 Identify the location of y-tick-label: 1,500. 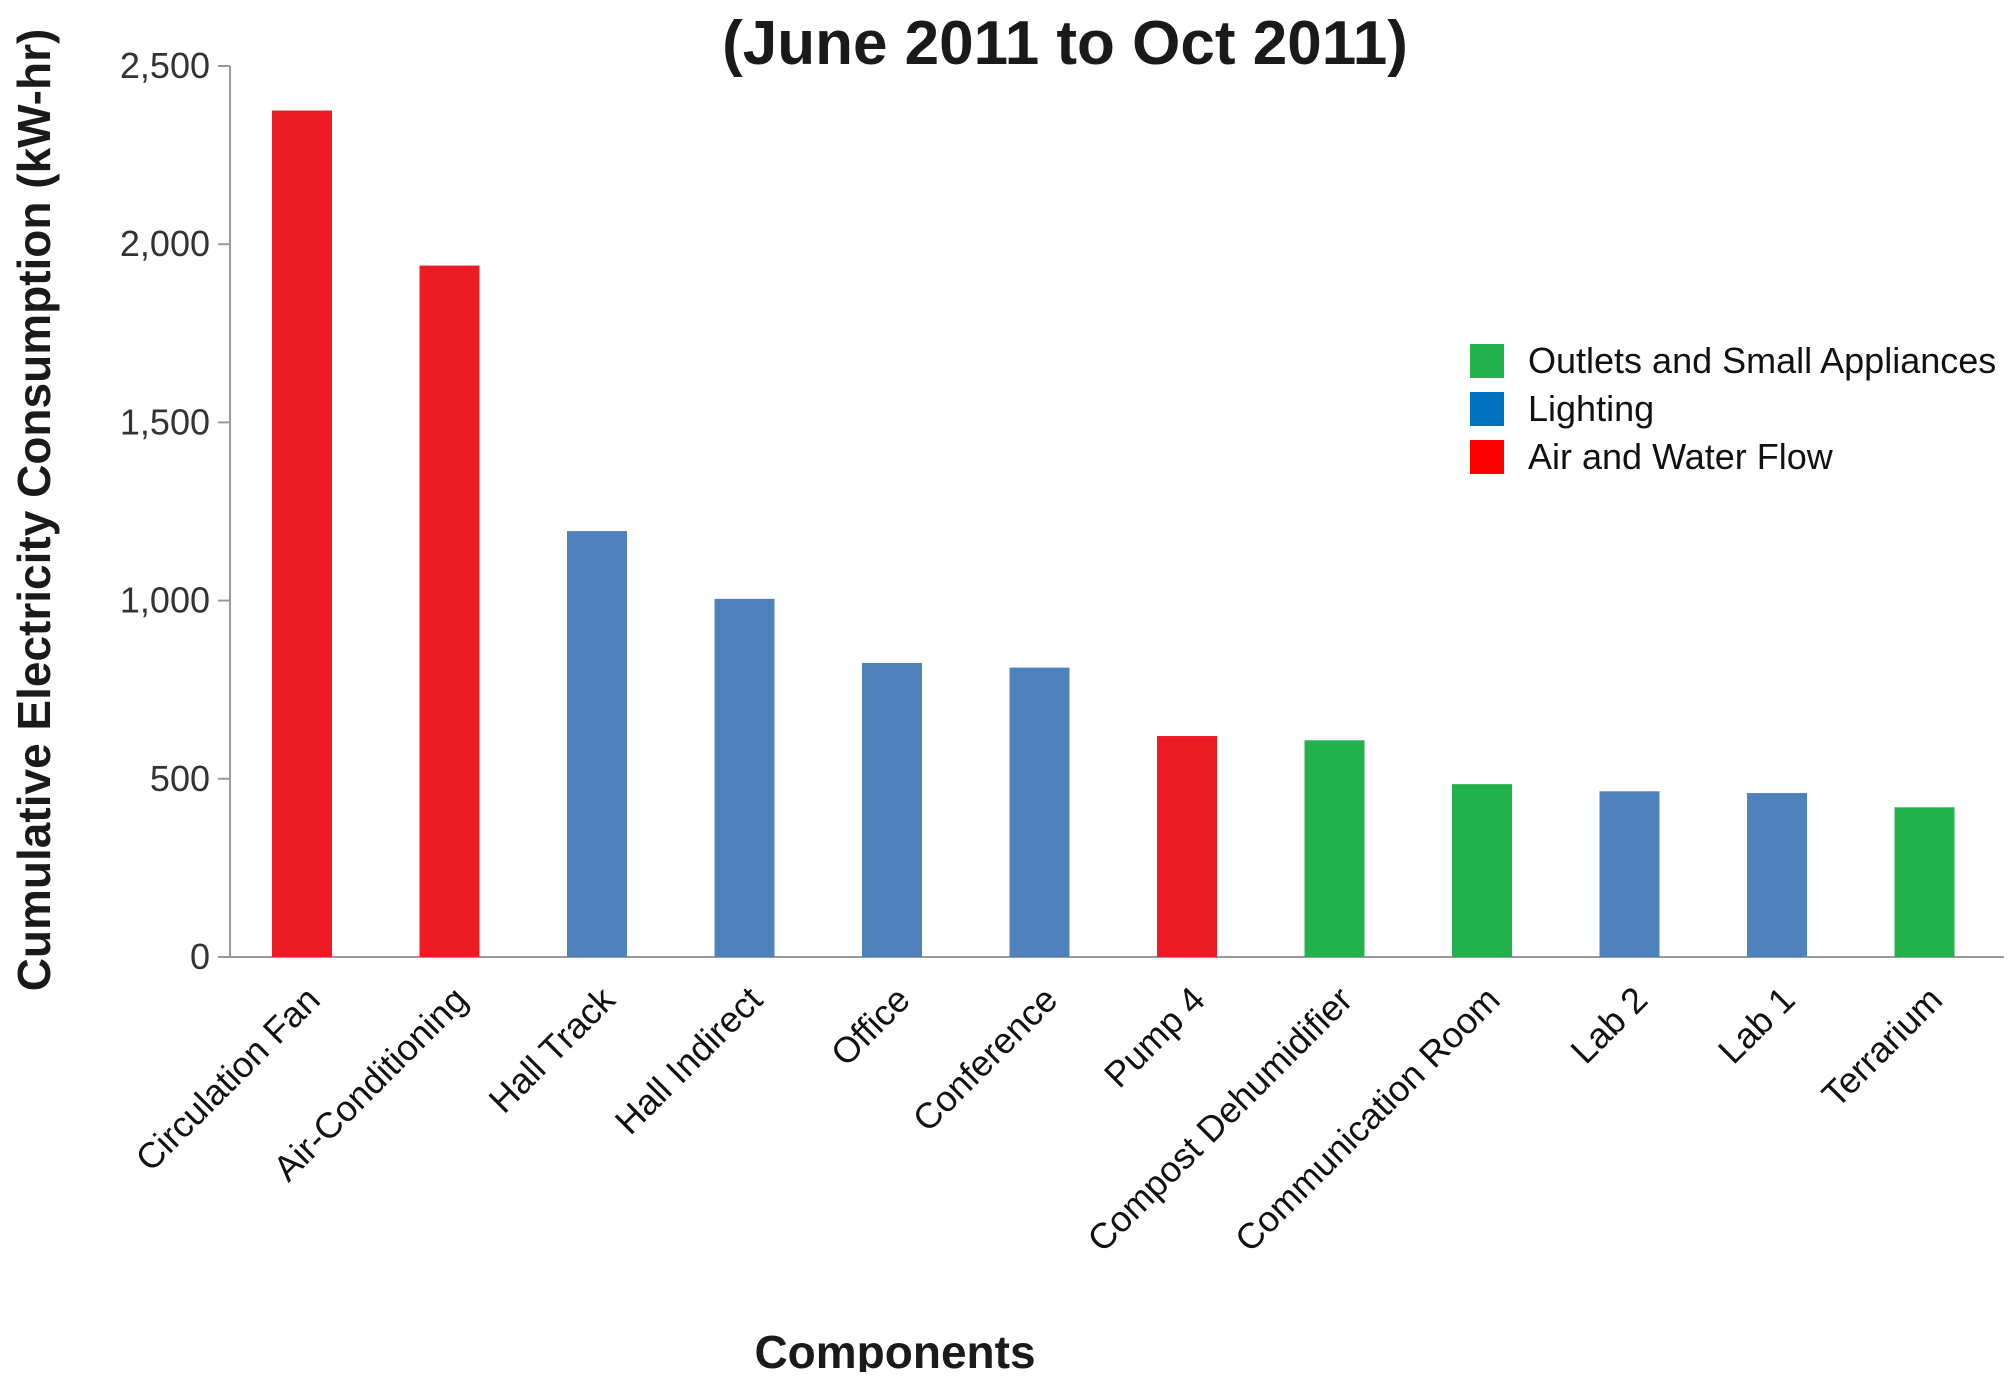
(165, 421).